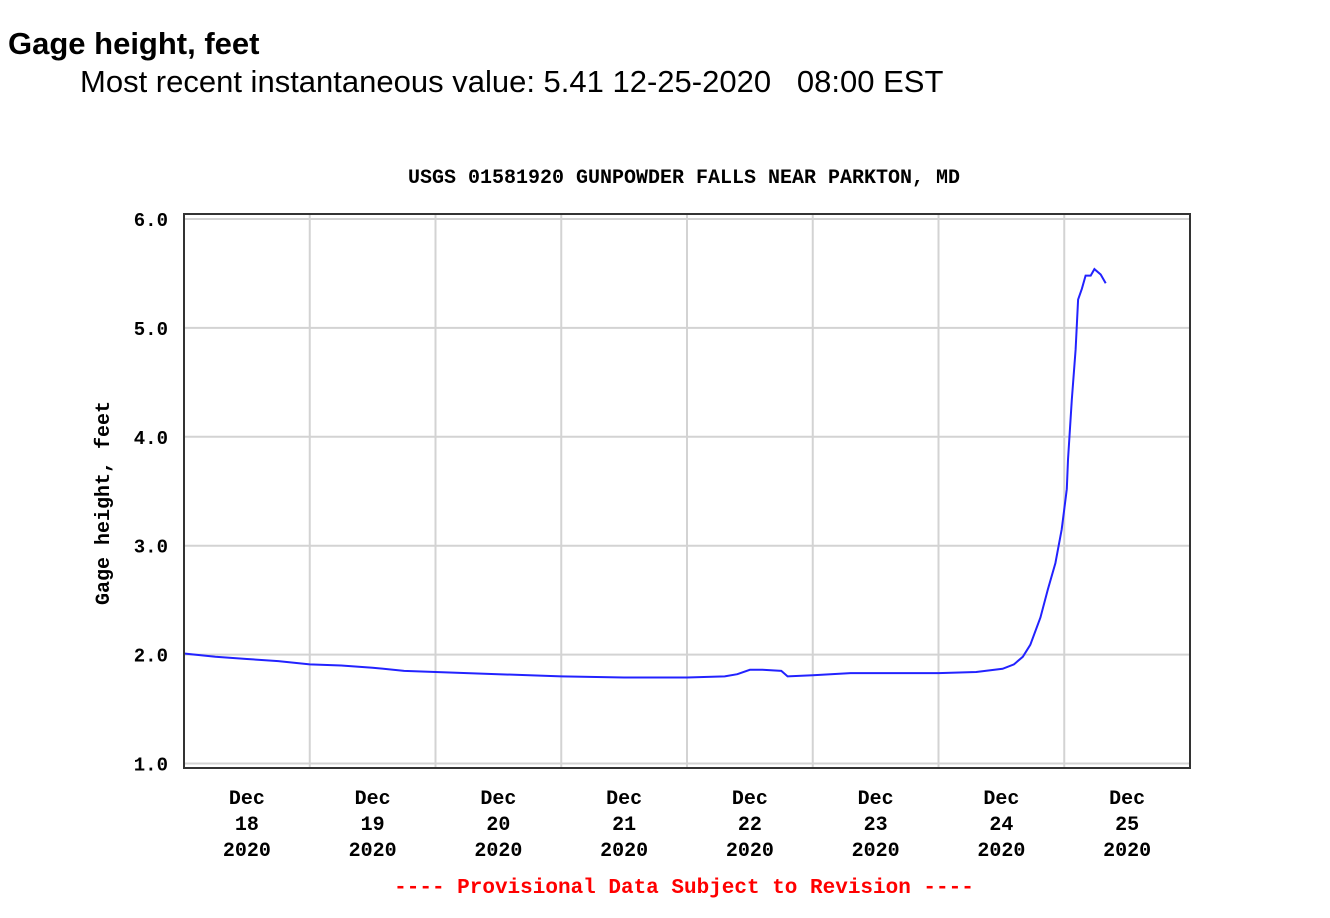 This screenshot has width=1330, height=918. Describe the element at coordinates (247, 825) in the screenshot. I see `x-tick-label-day: 18` at that location.